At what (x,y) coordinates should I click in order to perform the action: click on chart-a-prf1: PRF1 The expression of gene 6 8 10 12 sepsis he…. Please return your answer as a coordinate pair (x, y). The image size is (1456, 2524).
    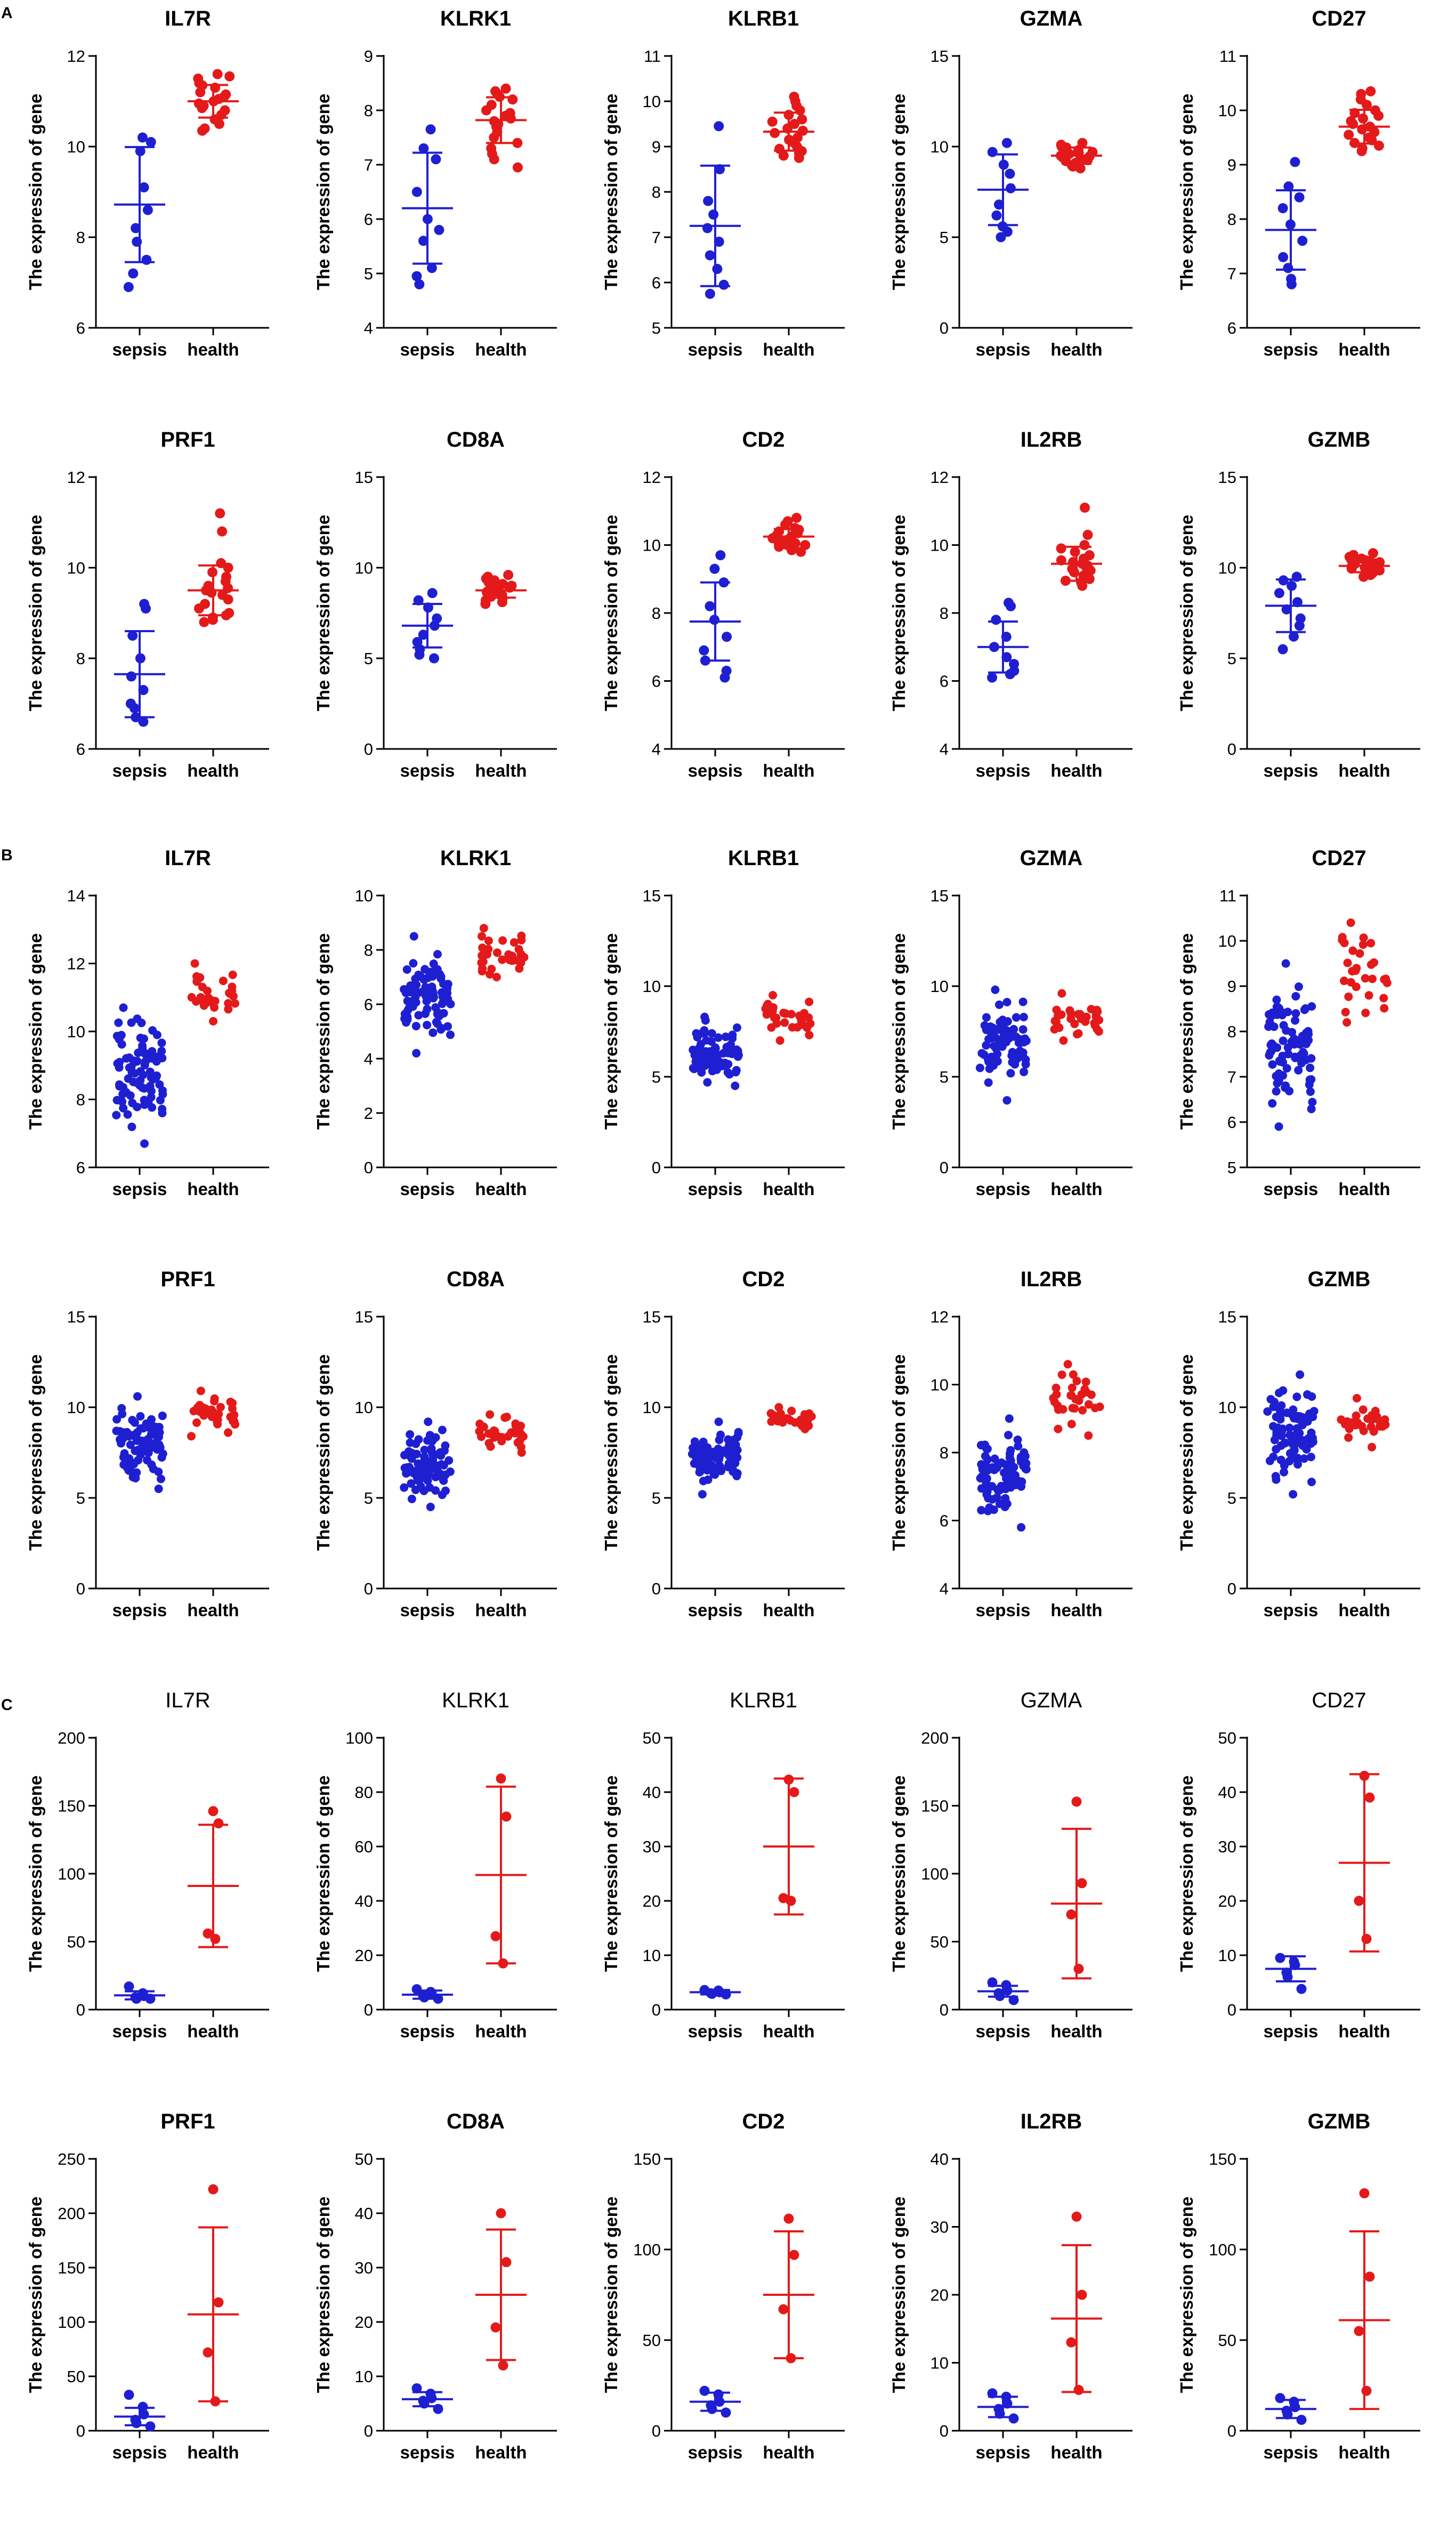
    Looking at the image, I should click on (147, 604).